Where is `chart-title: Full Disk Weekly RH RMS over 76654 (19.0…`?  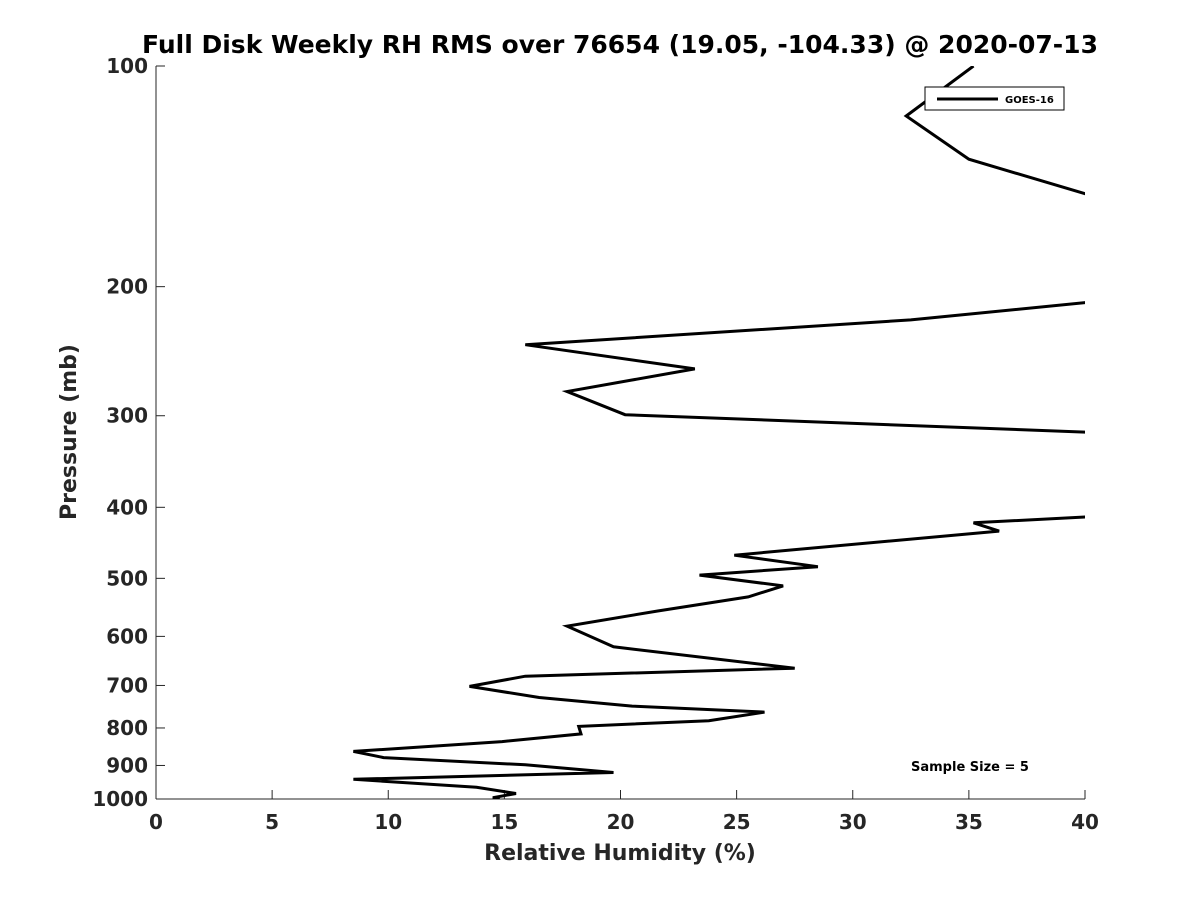 chart-title: Full Disk Weekly RH RMS over 76654 (19.0… is located at coordinates (620, 44).